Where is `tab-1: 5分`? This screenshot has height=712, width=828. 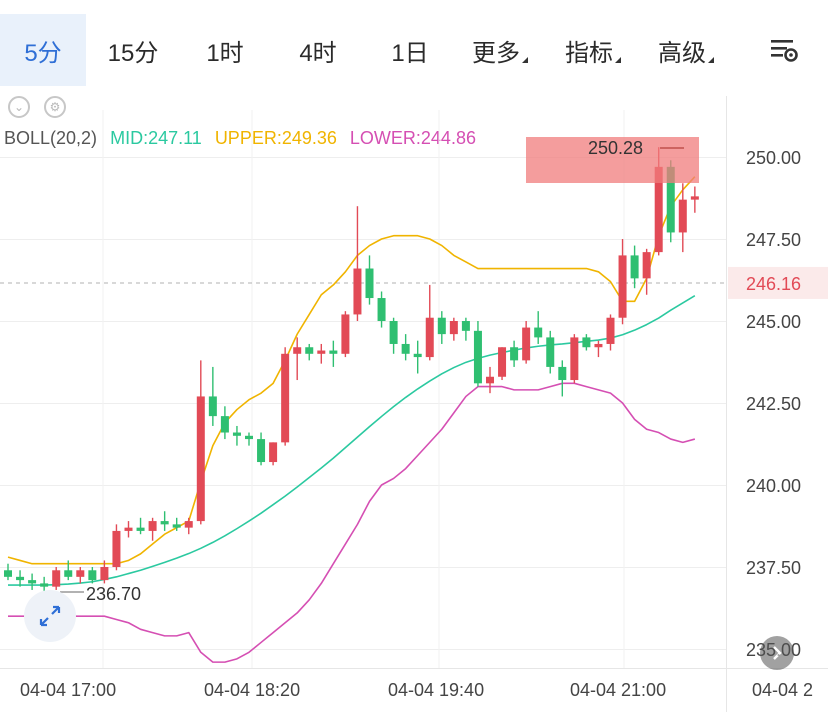
tab-1: 5分 is located at coordinates (43, 50).